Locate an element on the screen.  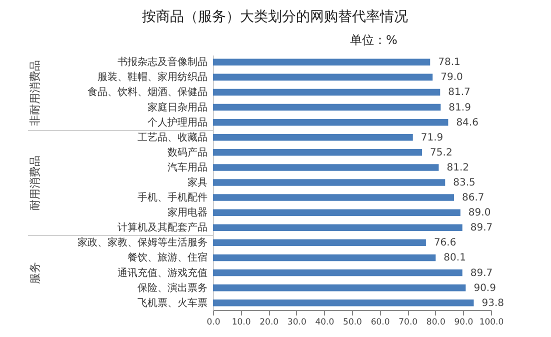
y-tick-label: 书报杂志及音像制品 is located at coordinates (163, 62).